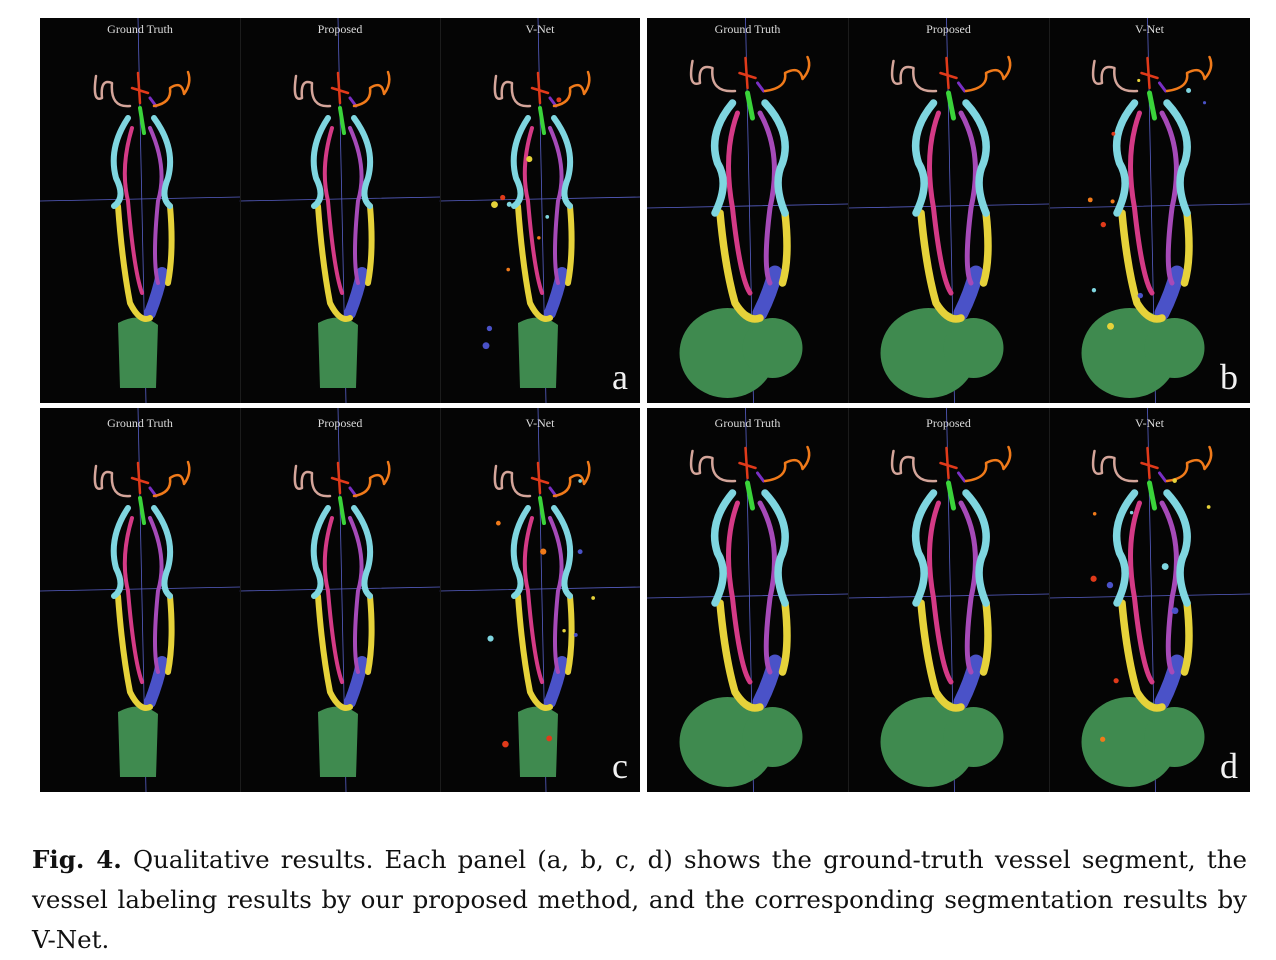 Image resolution: width=1276 pixels, height=960 pixels. I want to click on view-ground-truth, so click(748, 600).